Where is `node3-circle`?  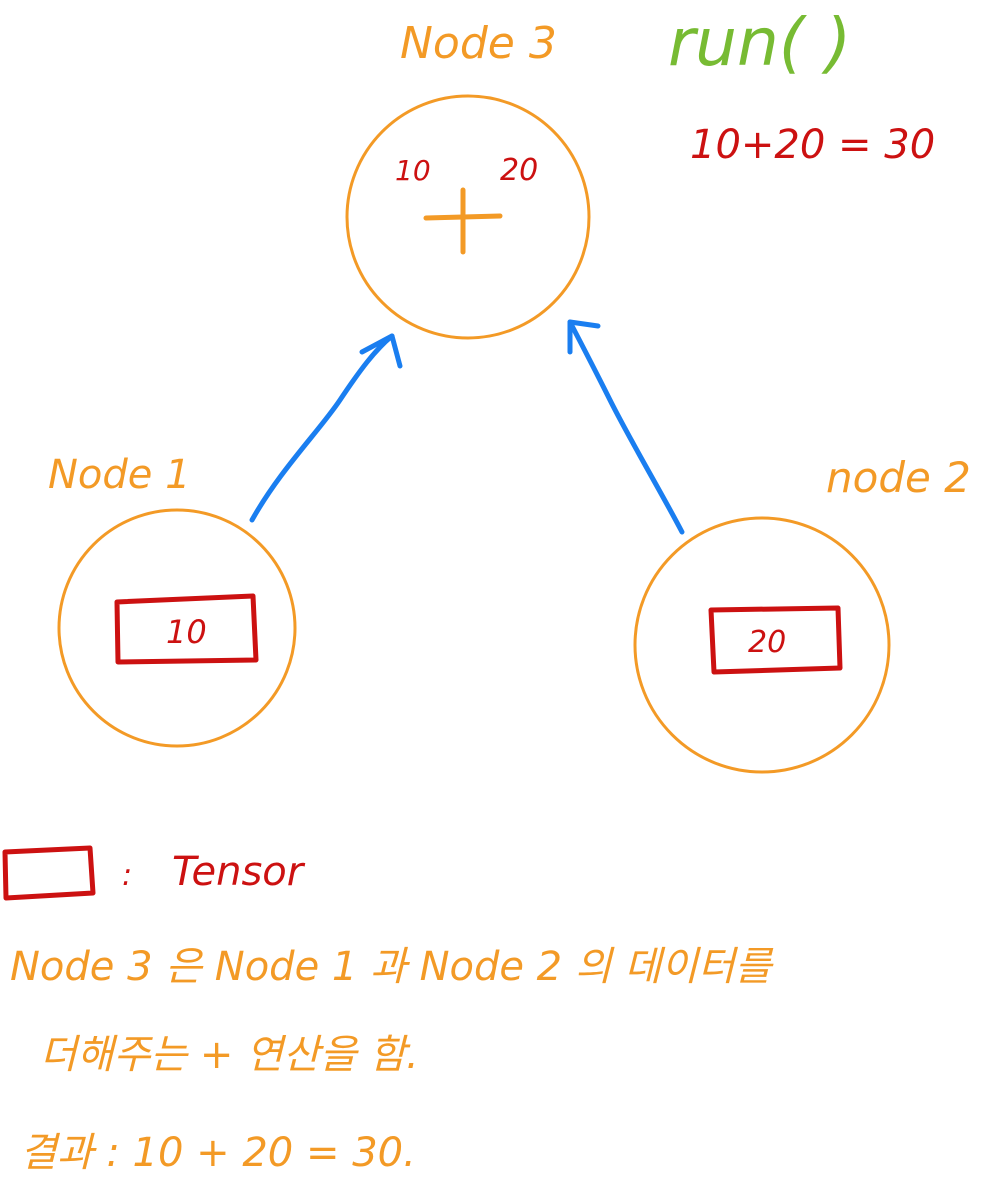
node3-circle is located at coordinates (468, 217).